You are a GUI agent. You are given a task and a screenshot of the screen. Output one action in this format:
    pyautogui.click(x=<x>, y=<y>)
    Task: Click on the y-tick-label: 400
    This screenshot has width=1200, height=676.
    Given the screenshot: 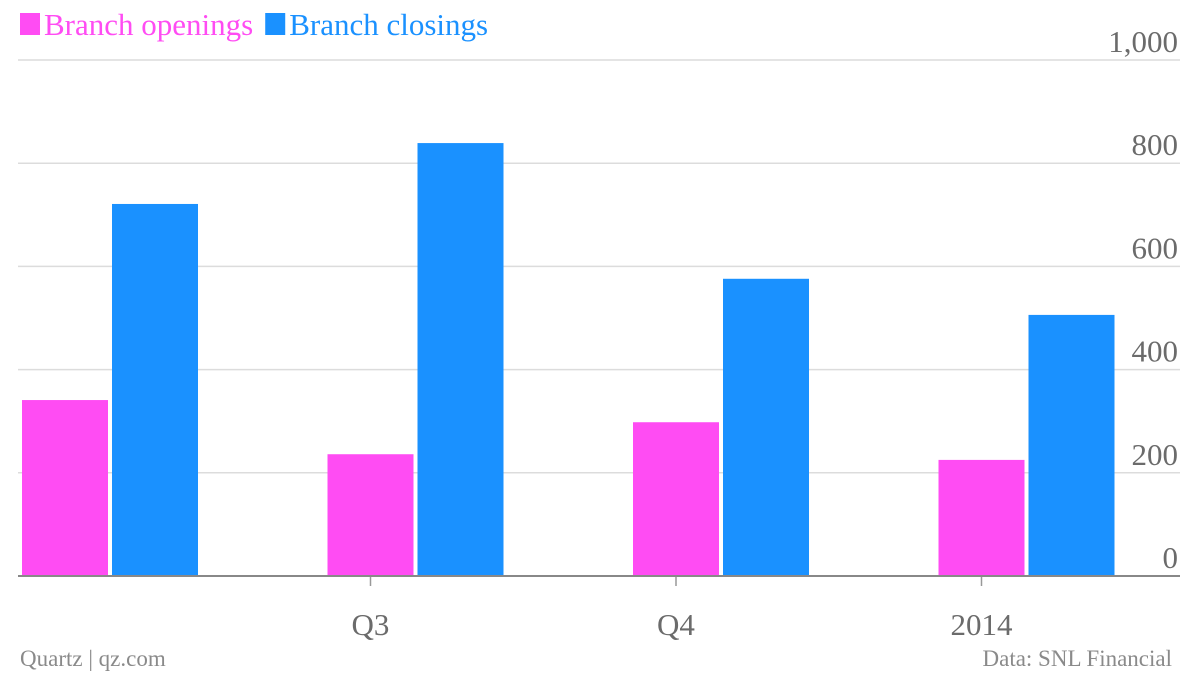 What is the action you would take?
    pyautogui.click(x=1155, y=351)
    